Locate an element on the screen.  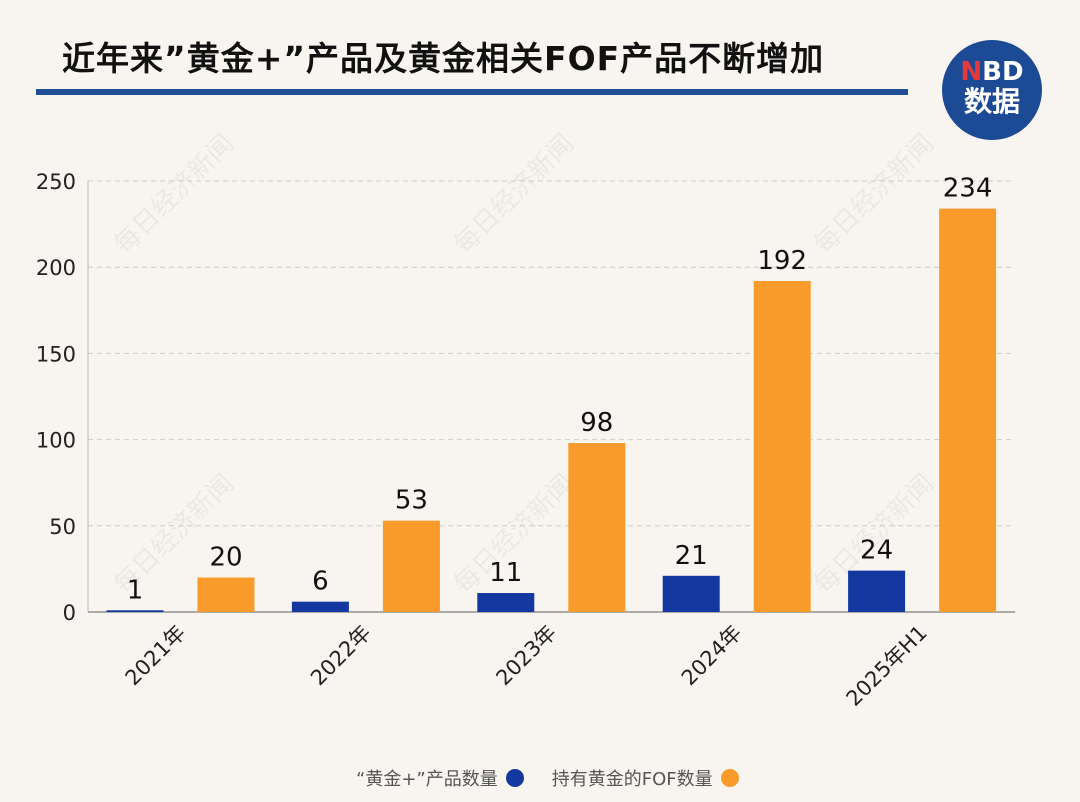
legend-label-blue: “黄金+”产品数量 is located at coordinates (427, 779).